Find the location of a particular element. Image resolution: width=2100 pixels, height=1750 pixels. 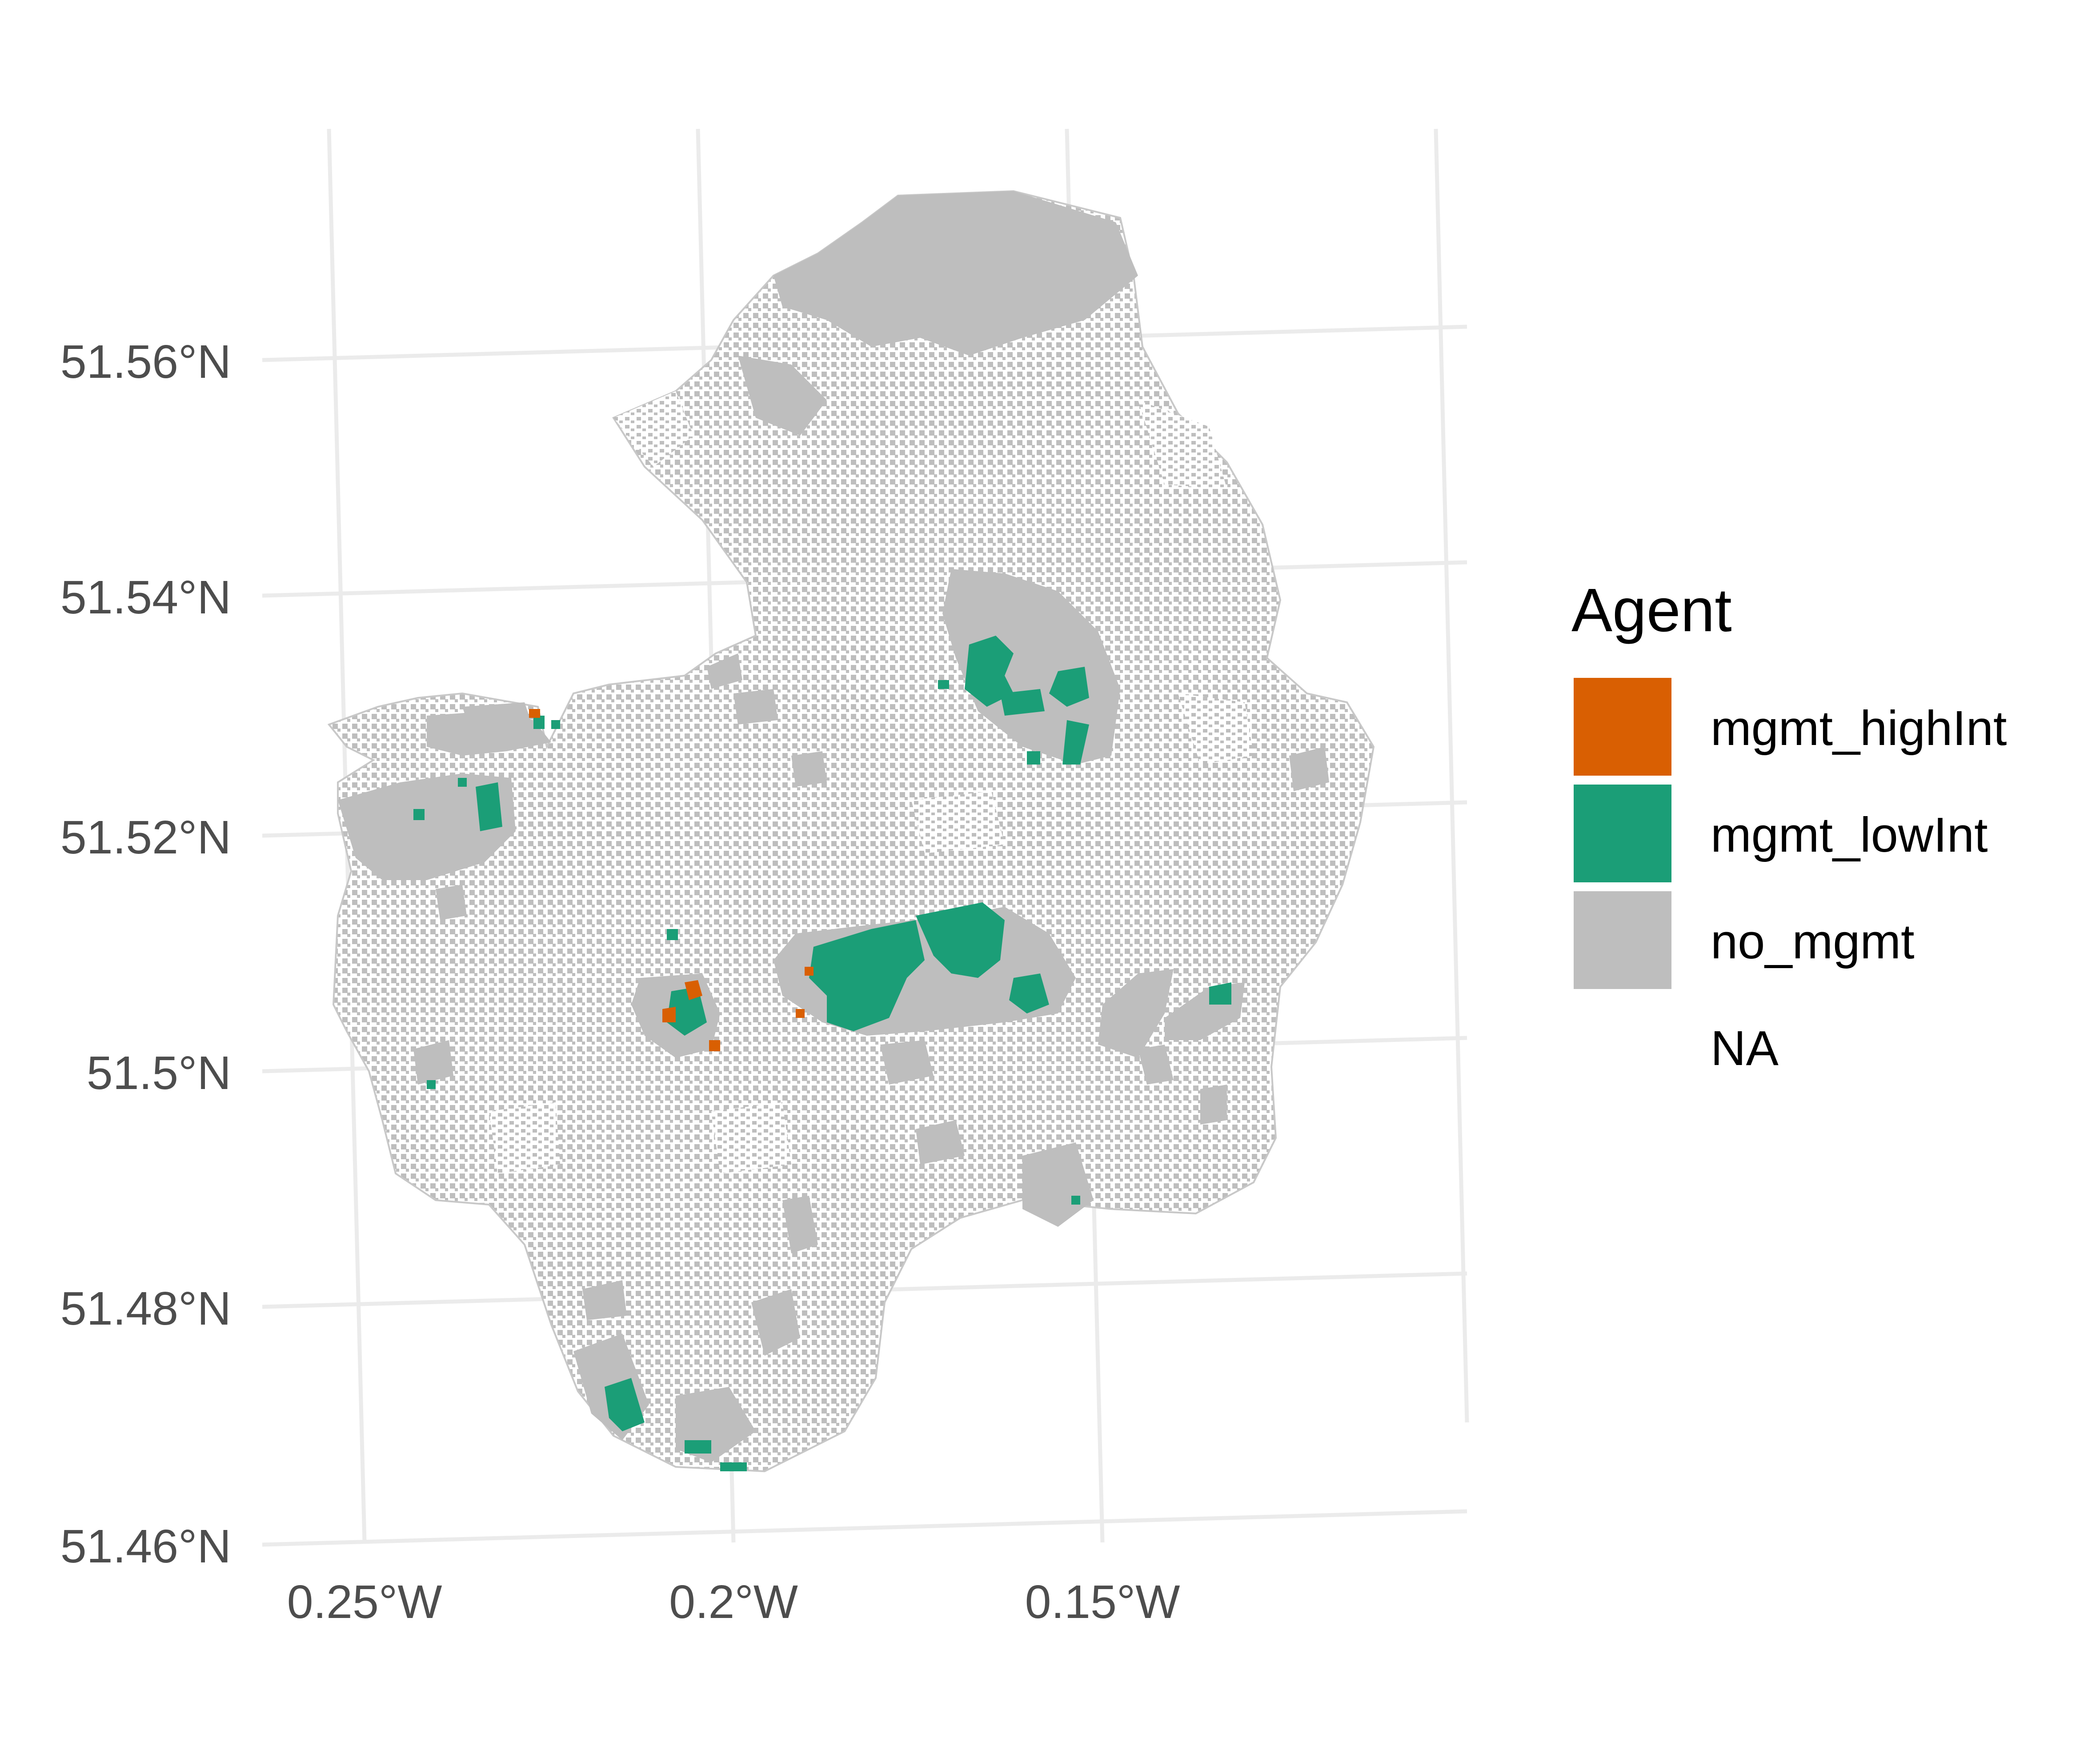

lowint-regents-south is located at coordinates (1023, 702).